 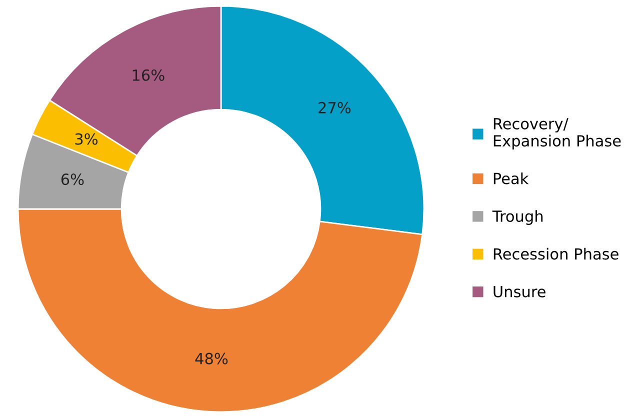 I want to click on legend-label: Recession Phase, so click(x=556, y=254).